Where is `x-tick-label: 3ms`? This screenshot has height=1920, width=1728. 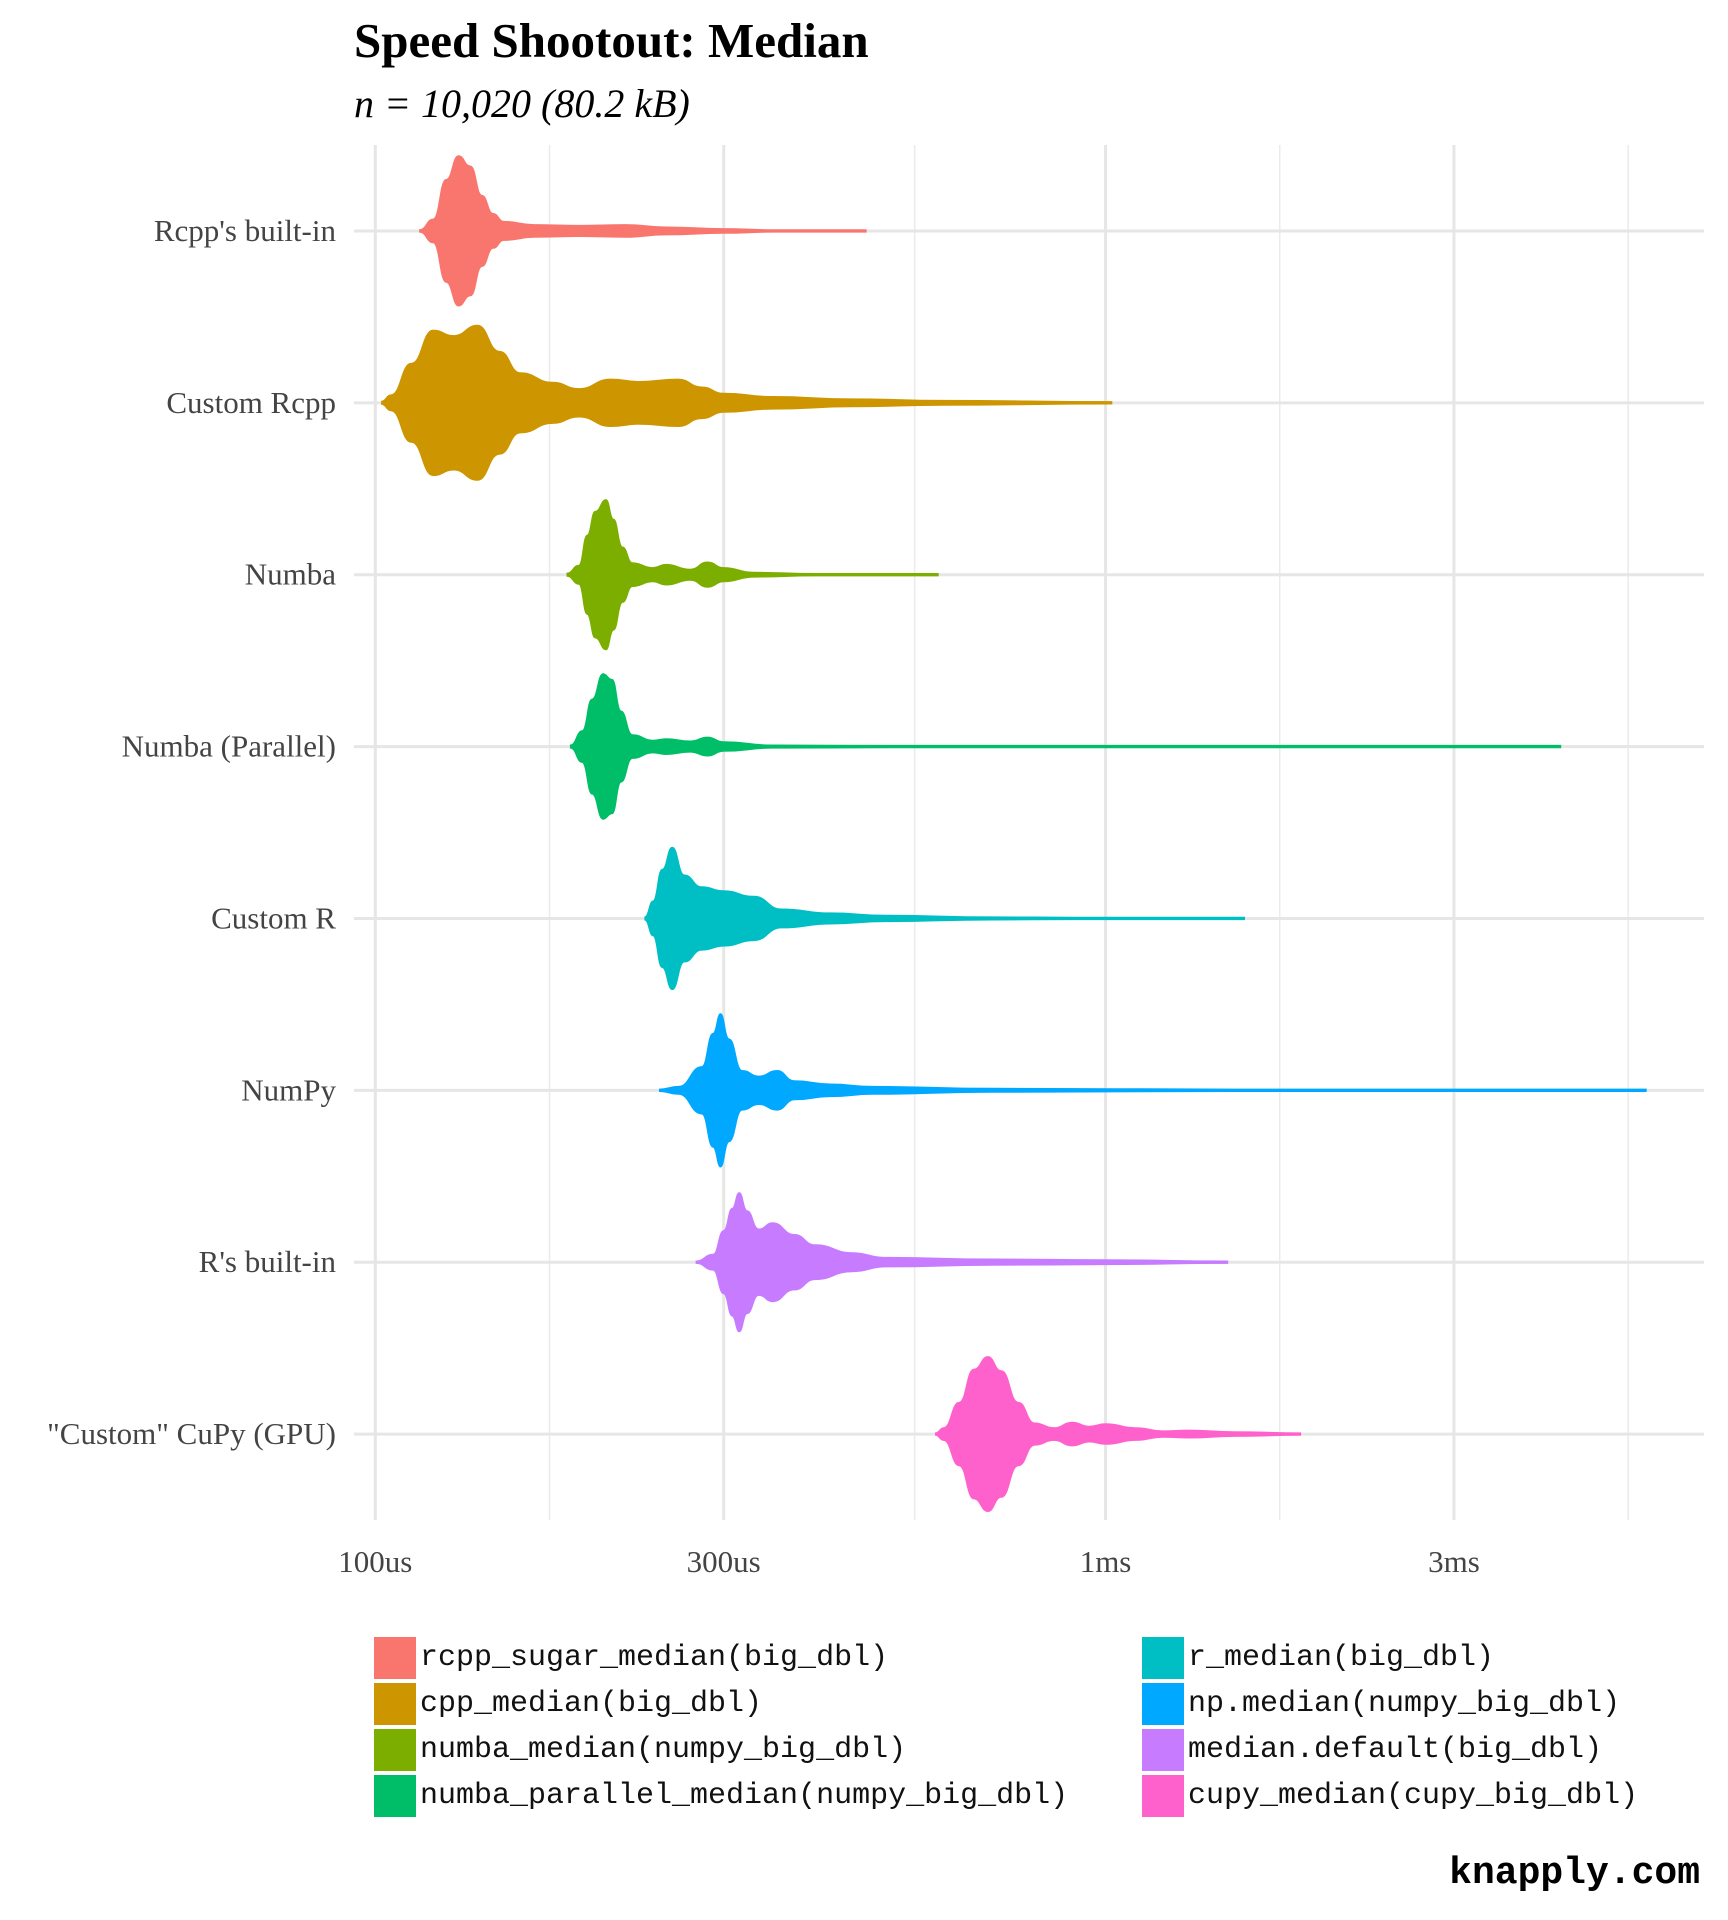
x-tick-label: 3ms is located at coordinates (1454, 1561).